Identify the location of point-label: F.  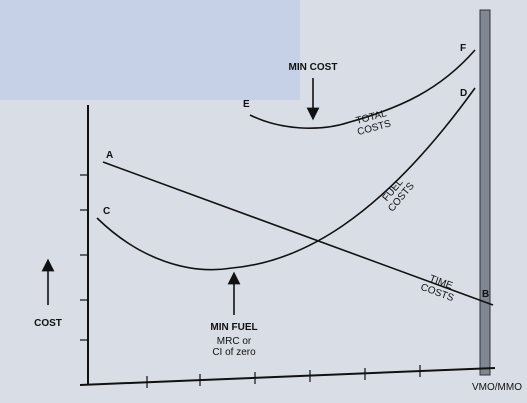
(463, 48).